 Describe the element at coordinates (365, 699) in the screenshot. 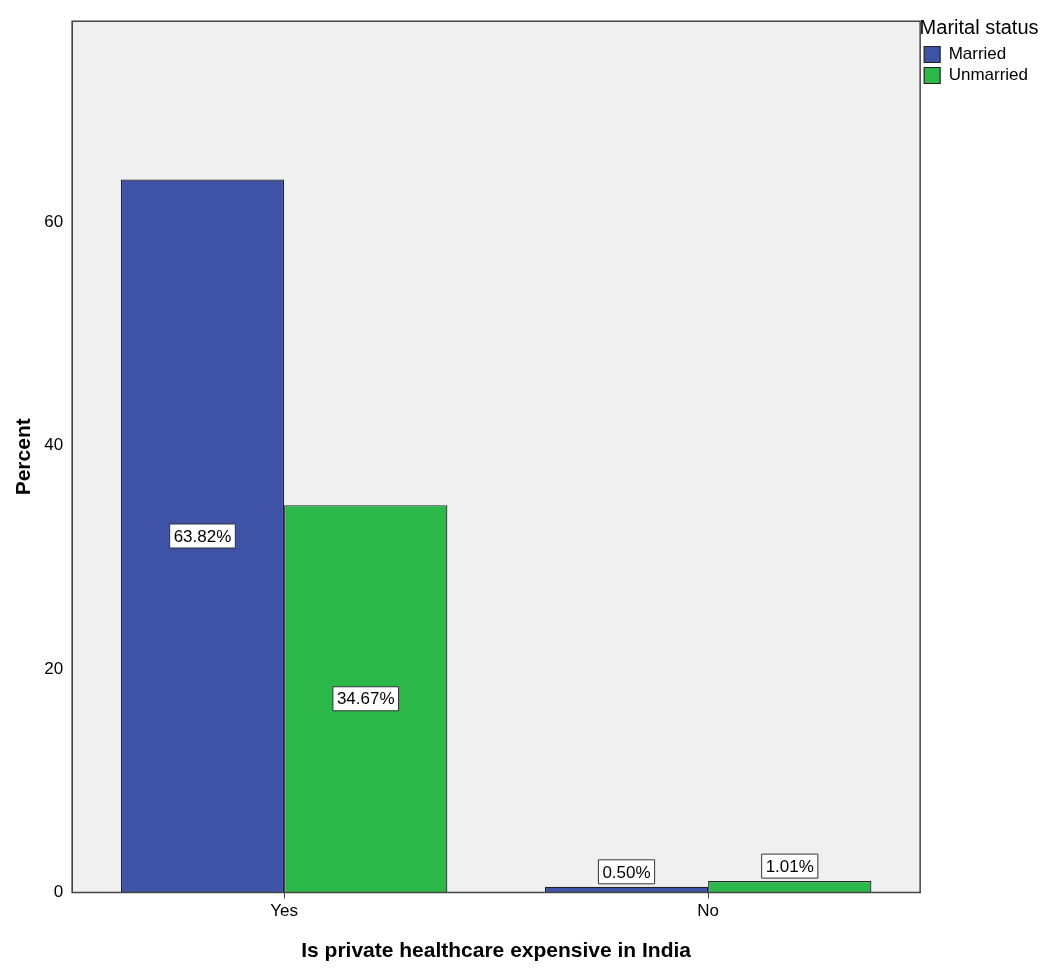

I see `data-label: 34.67%` at that location.